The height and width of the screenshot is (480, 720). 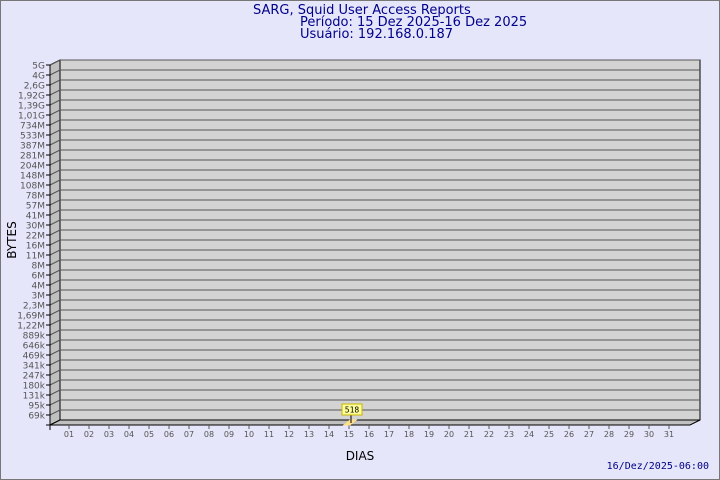 What do you see at coordinates (329, 434) in the screenshot?
I see `x-tick-label: 14` at bounding box center [329, 434].